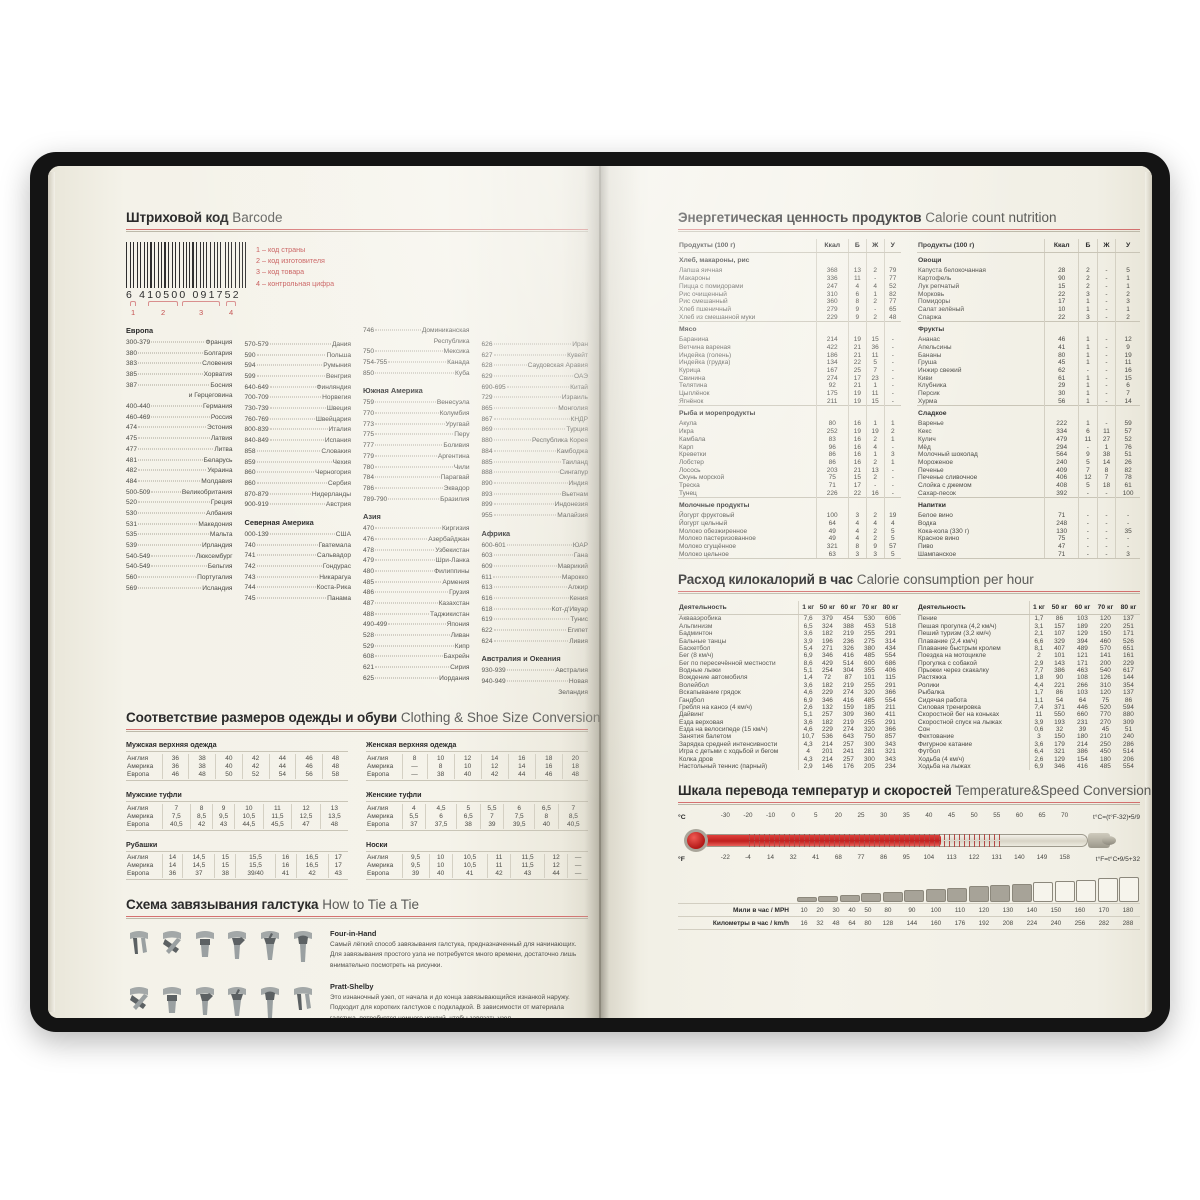 This screenshot has width=1200, height=1200. Describe the element at coordinates (237, 746) in the screenshot. I see `size-block-caption: Мужская верхняя одежда` at that location.